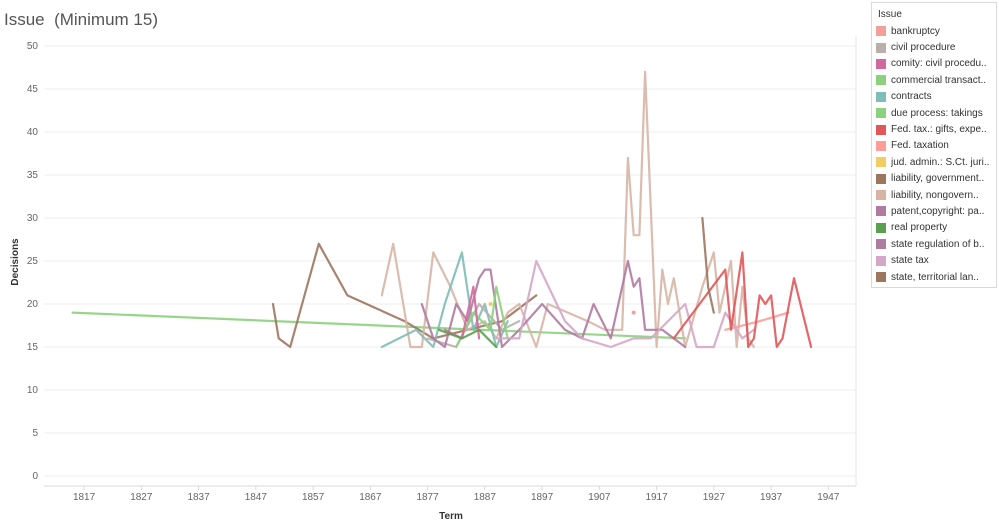 This screenshot has width=999, height=527. What do you see at coordinates (35, 476) in the screenshot?
I see `y-tick-label: 0` at bounding box center [35, 476].